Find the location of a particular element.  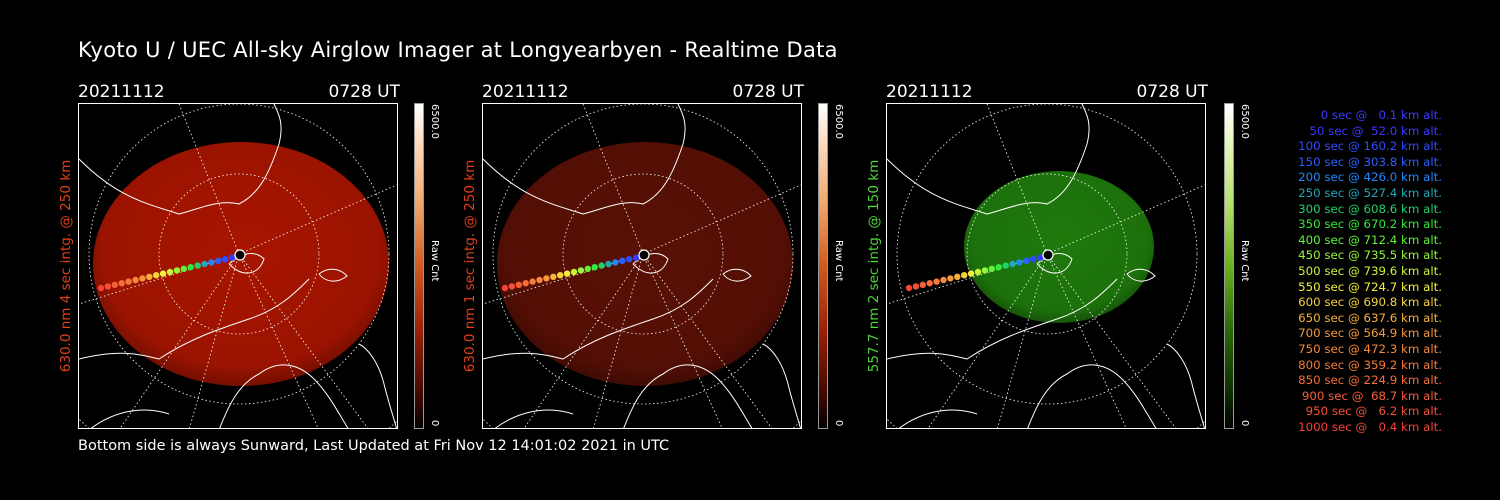

panel2-allsky-image is located at coordinates (642, 266).